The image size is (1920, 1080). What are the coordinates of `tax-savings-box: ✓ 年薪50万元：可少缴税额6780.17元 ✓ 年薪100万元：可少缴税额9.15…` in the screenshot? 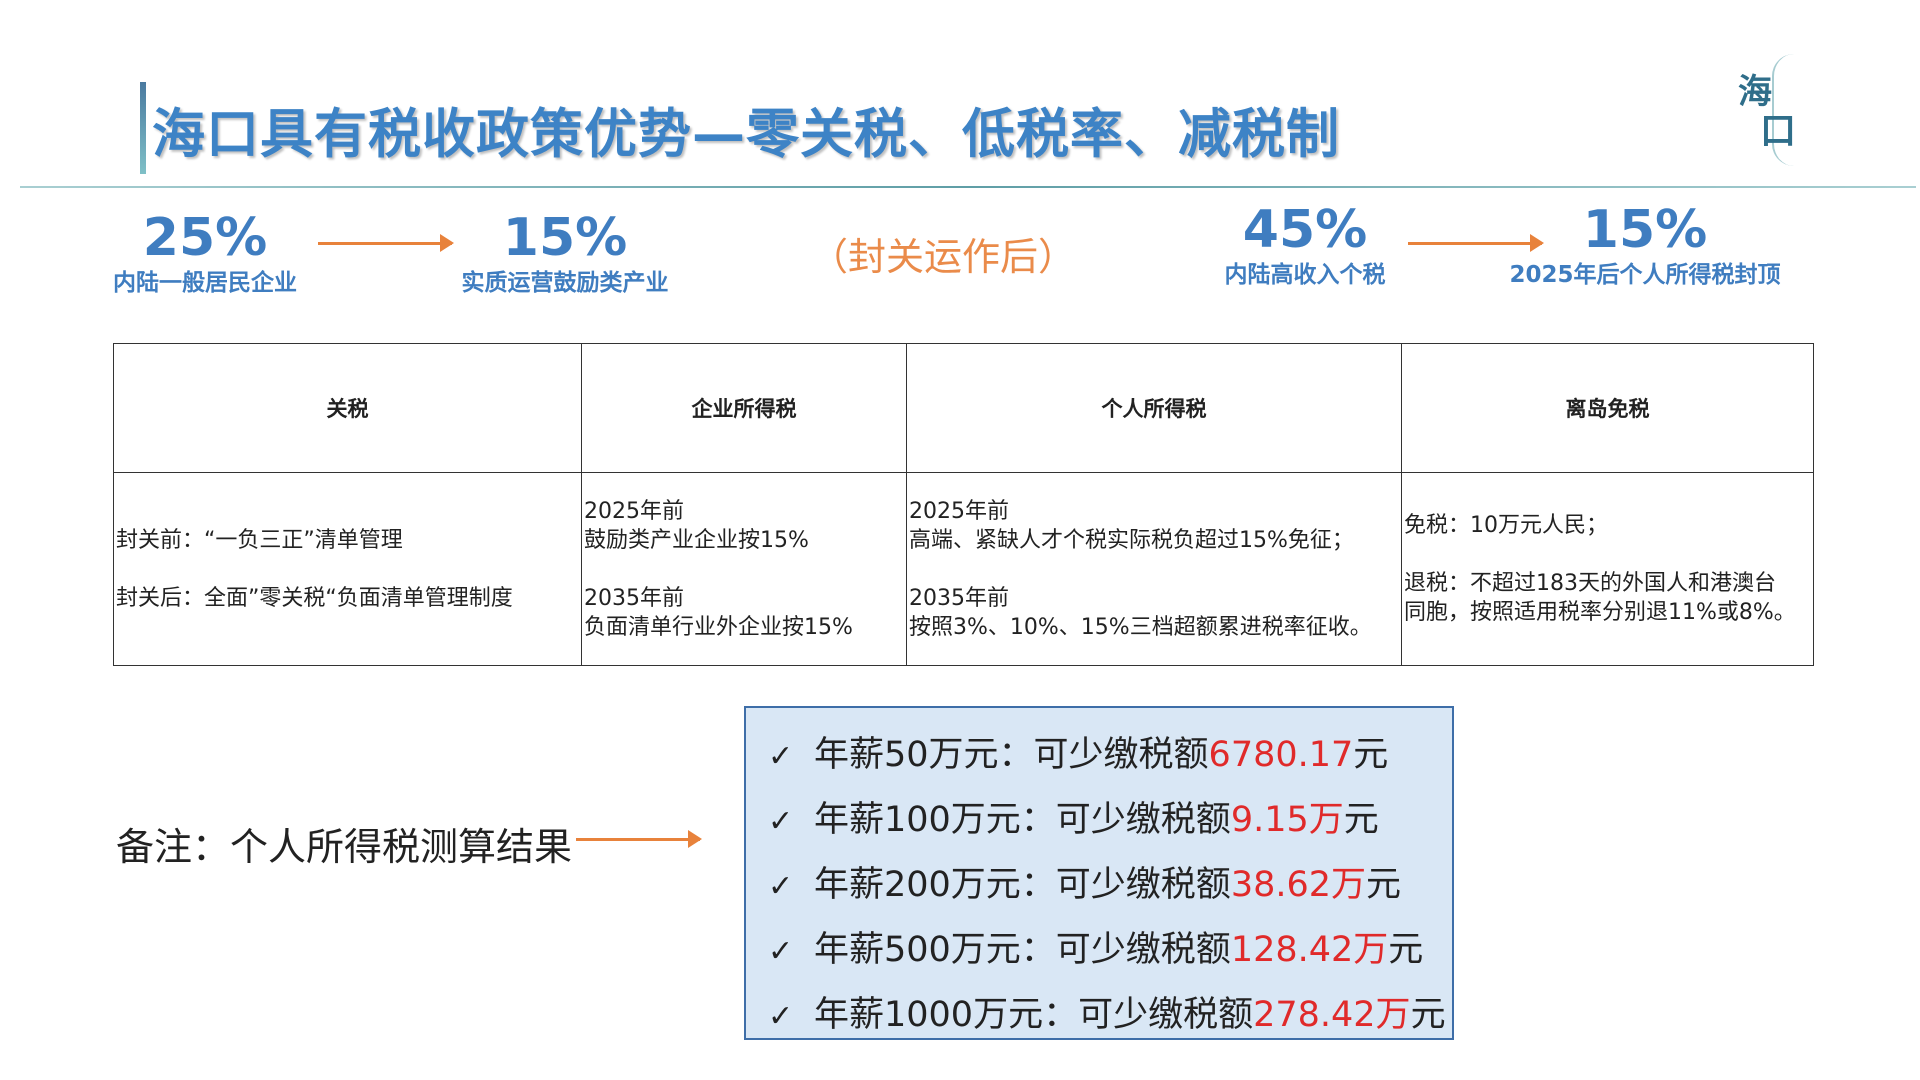 It's located at (1099, 873).